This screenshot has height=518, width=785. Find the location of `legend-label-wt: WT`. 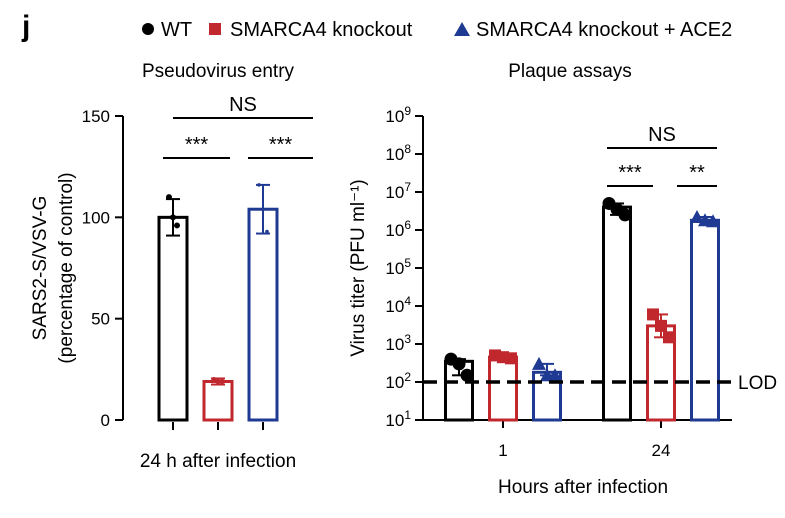

legend-label-wt: WT is located at coordinates (176, 30).